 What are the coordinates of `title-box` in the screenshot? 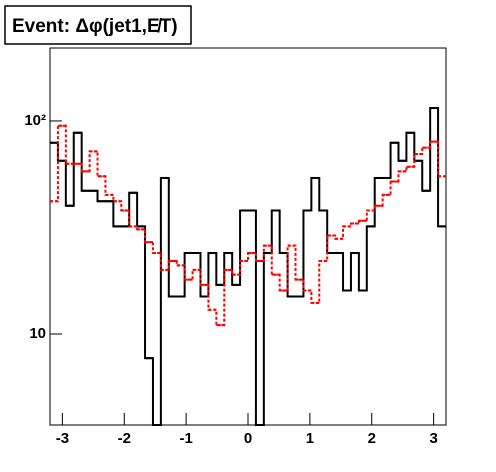 It's located at (98, 25).